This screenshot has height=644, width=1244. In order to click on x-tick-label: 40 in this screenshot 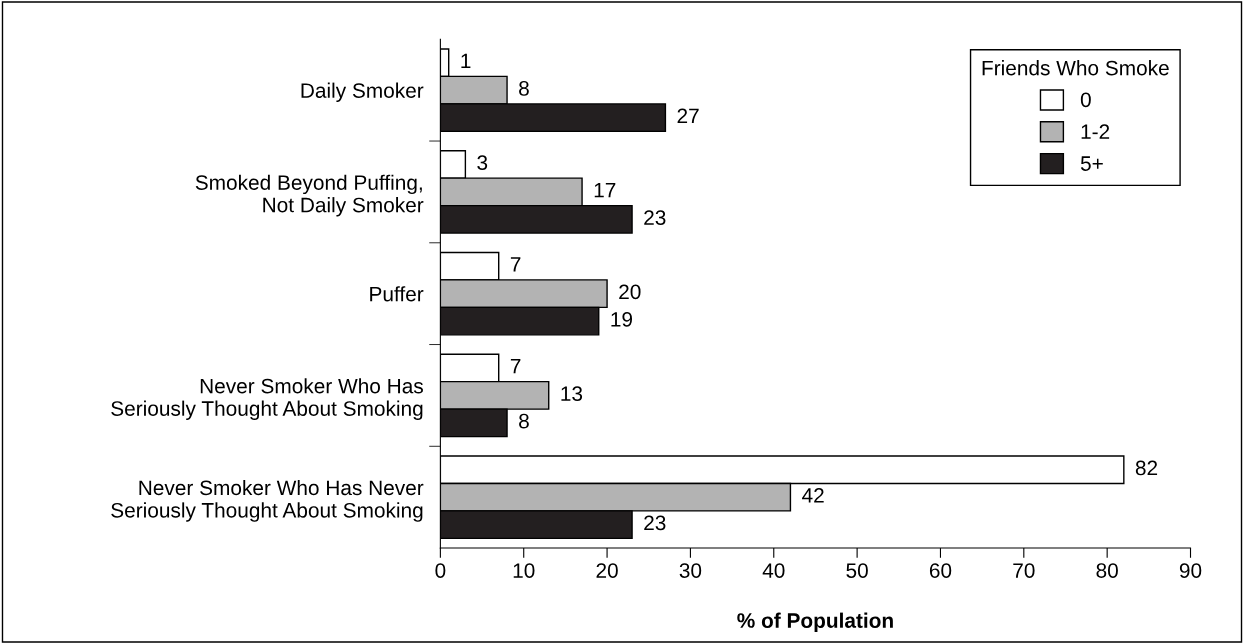, I will do `click(773, 570)`.